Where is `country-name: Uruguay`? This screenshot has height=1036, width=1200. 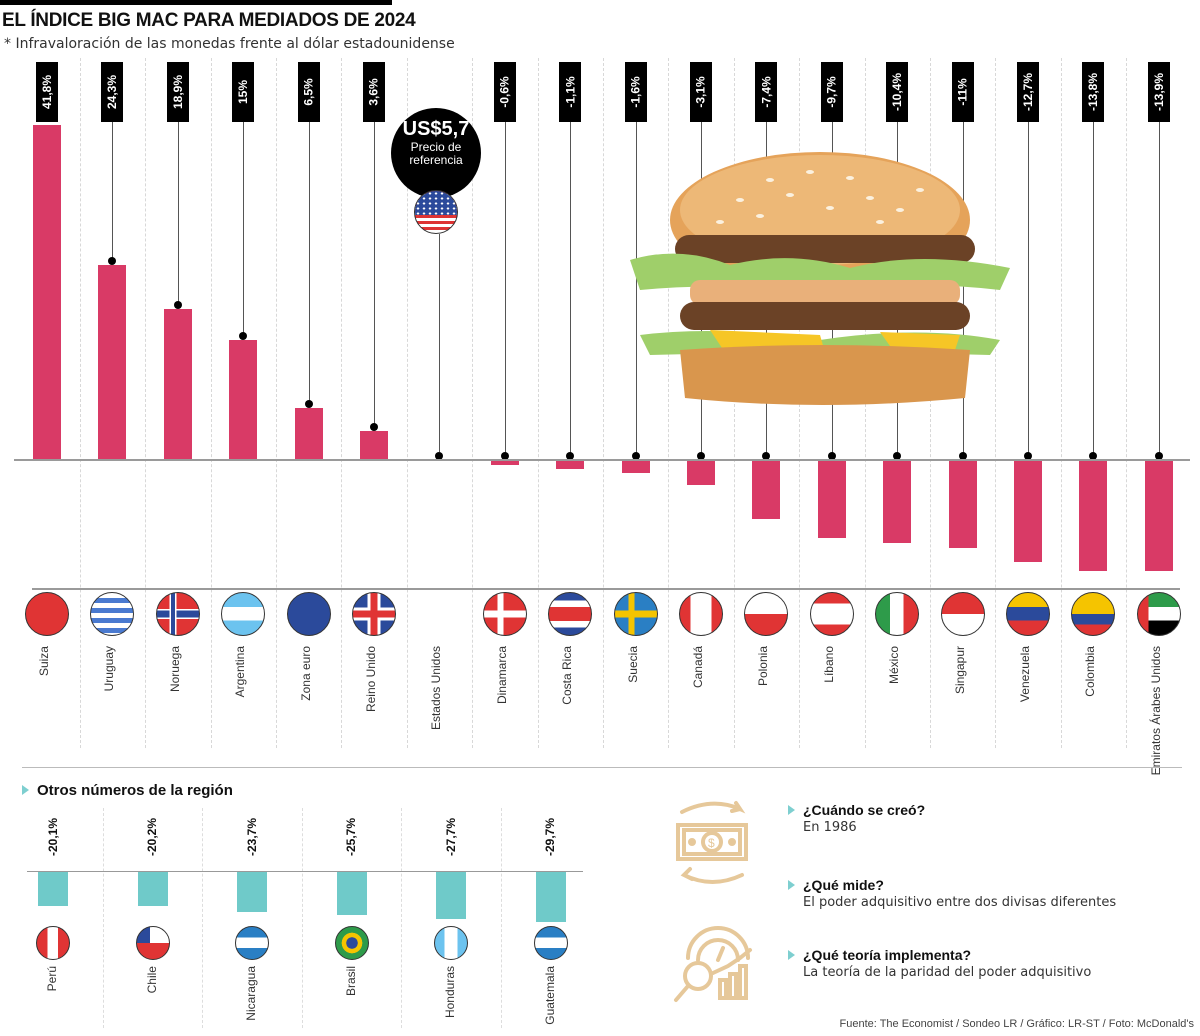
country-name: Uruguay is located at coordinates (109, 669).